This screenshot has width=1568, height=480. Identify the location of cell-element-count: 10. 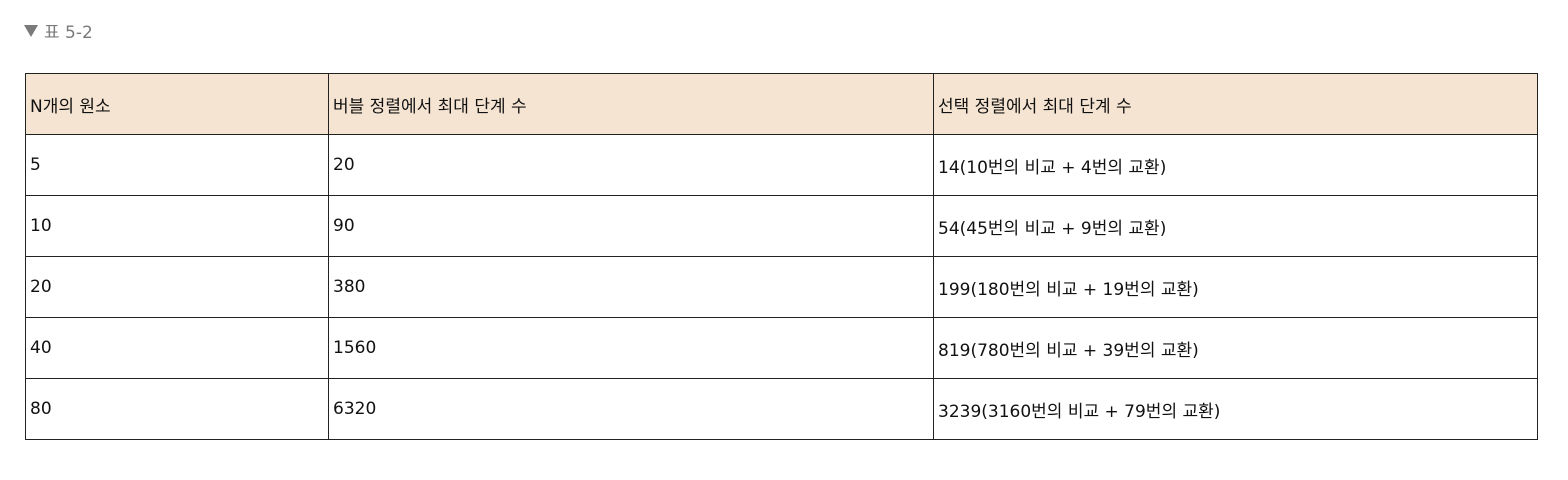
(177, 226).